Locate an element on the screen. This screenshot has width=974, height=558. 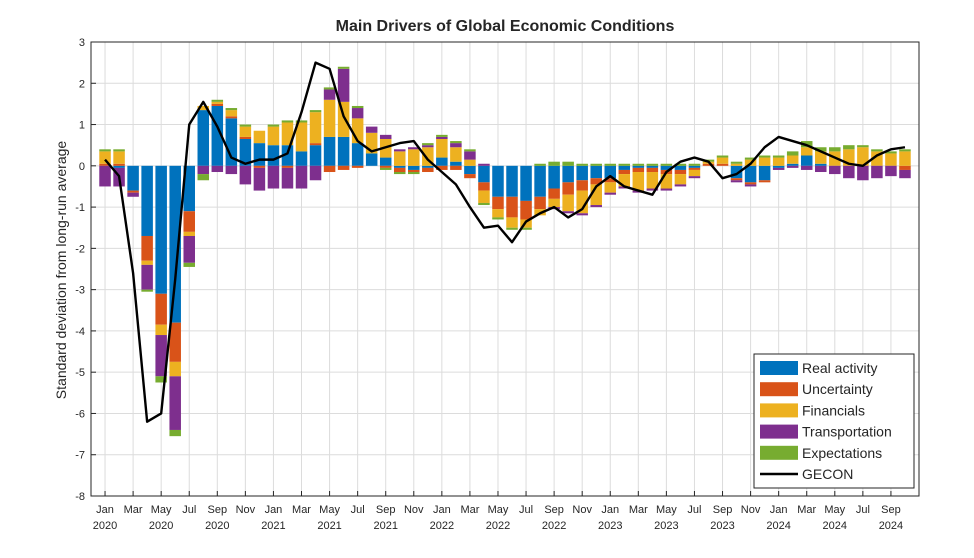
y-tick-label: 3 is located at coordinates (82, 43).